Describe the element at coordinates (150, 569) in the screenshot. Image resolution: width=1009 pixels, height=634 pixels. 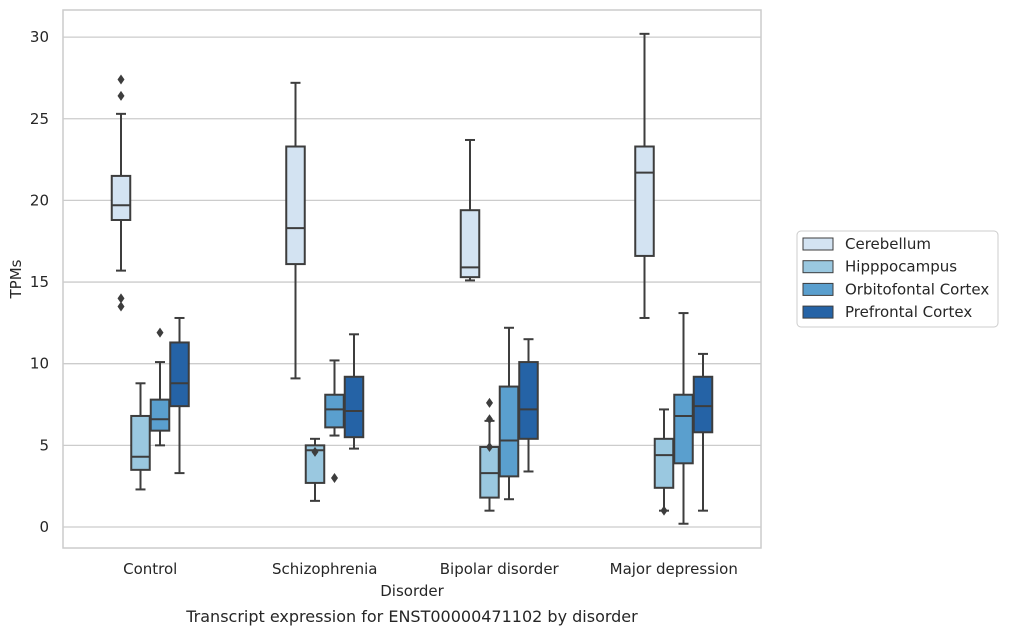
I see `x-tick-label-control: Control` at that location.